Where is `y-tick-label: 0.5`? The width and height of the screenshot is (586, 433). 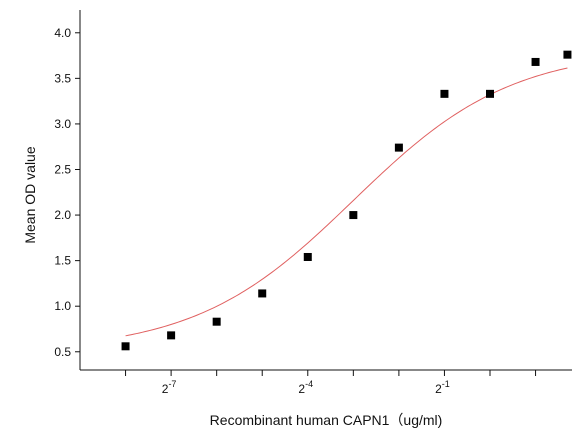 y-tick-label: 0.5 is located at coordinates (62, 352).